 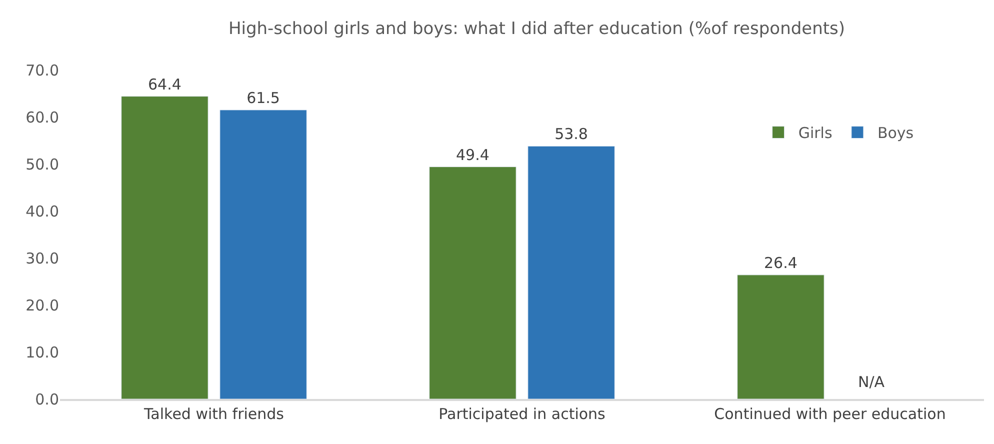 What do you see at coordinates (537, 29) in the screenshot?
I see `chart-title: High-school girls and boys: what I did after education (%of respondents)` at bounding box center [537, 29].